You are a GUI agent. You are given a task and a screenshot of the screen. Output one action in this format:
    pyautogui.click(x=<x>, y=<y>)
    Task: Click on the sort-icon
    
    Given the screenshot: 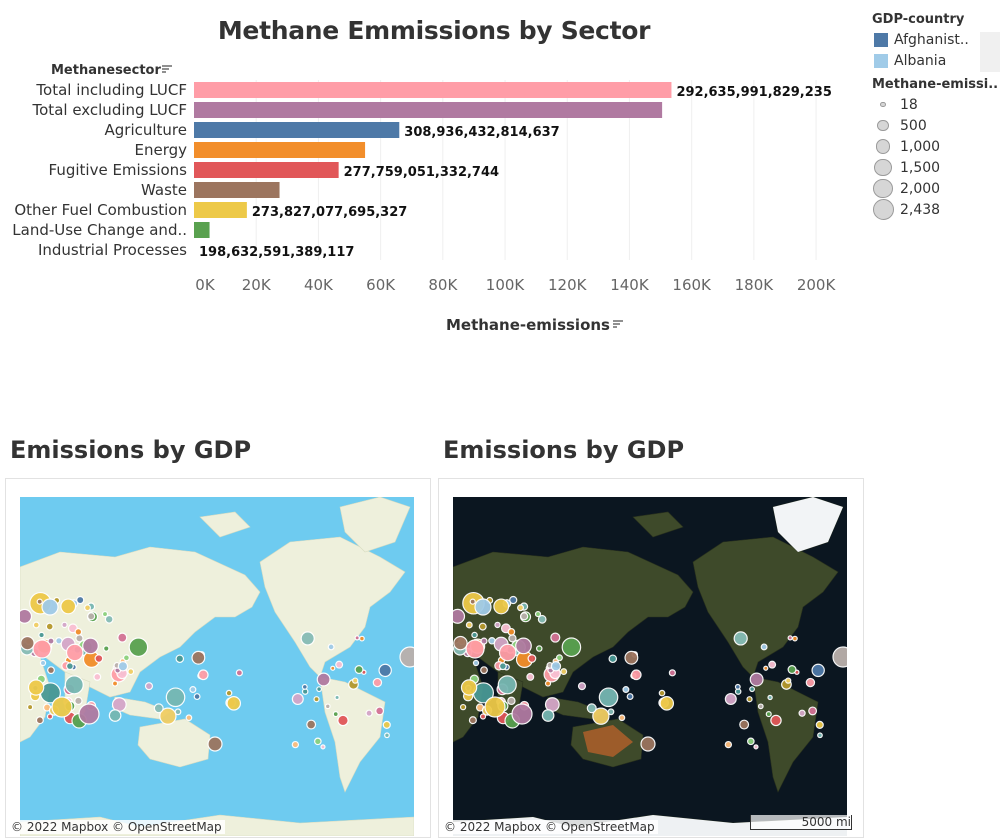 What is the action you would take?
    pyautogui.click(x=167, y=69)
    